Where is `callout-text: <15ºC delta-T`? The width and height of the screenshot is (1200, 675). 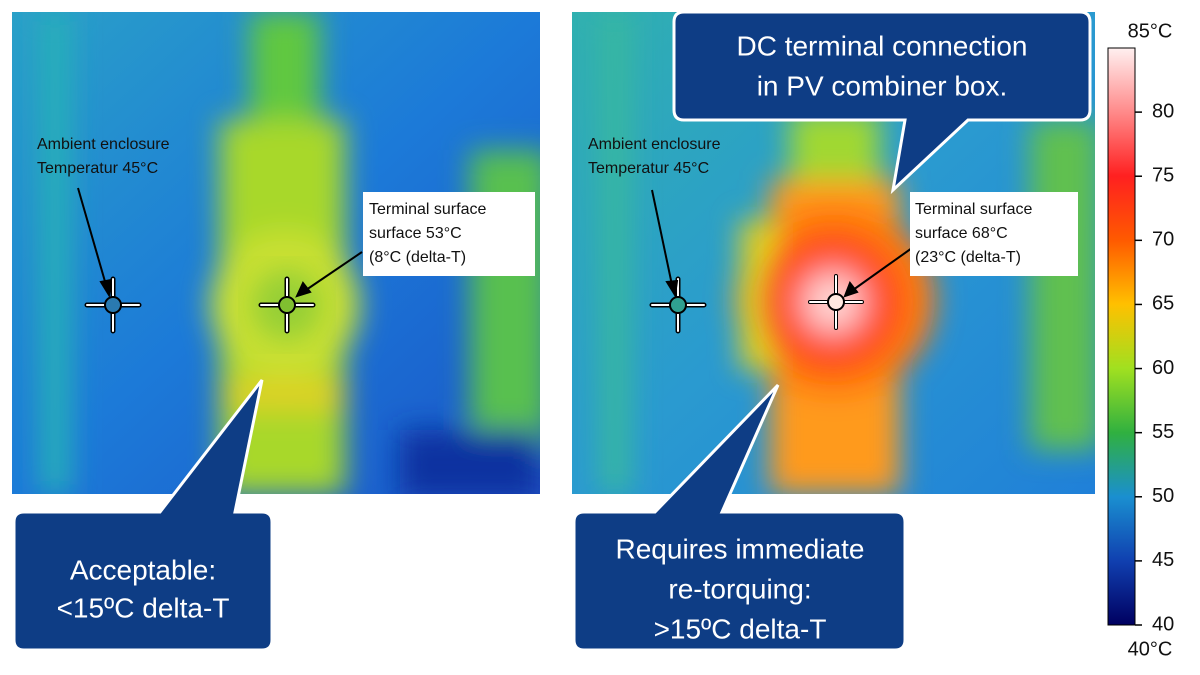
callout-text: <15ºC delta-T is located at coordinates (143, 607).